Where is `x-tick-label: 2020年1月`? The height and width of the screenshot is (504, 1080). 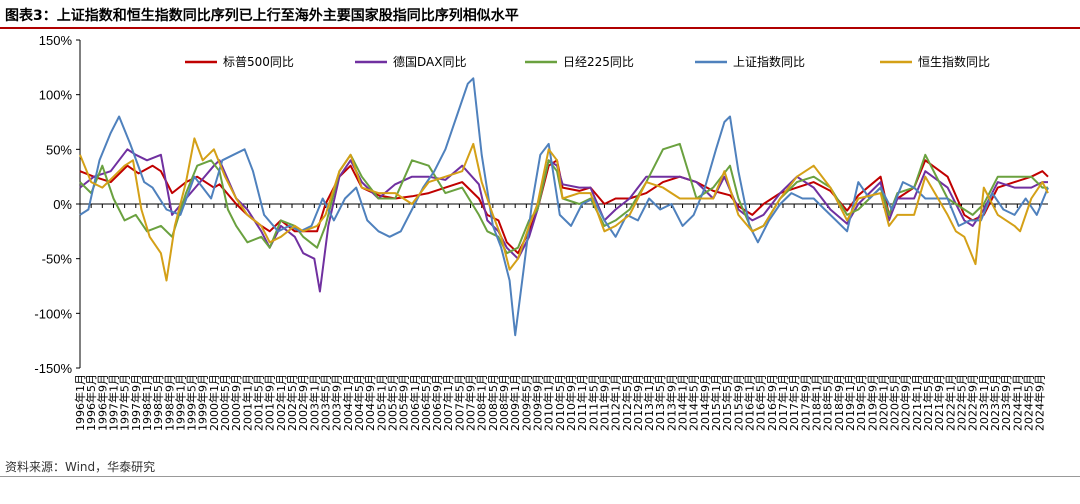
x-tick-label: 2020年1月 is located at coordinates (883, 402).